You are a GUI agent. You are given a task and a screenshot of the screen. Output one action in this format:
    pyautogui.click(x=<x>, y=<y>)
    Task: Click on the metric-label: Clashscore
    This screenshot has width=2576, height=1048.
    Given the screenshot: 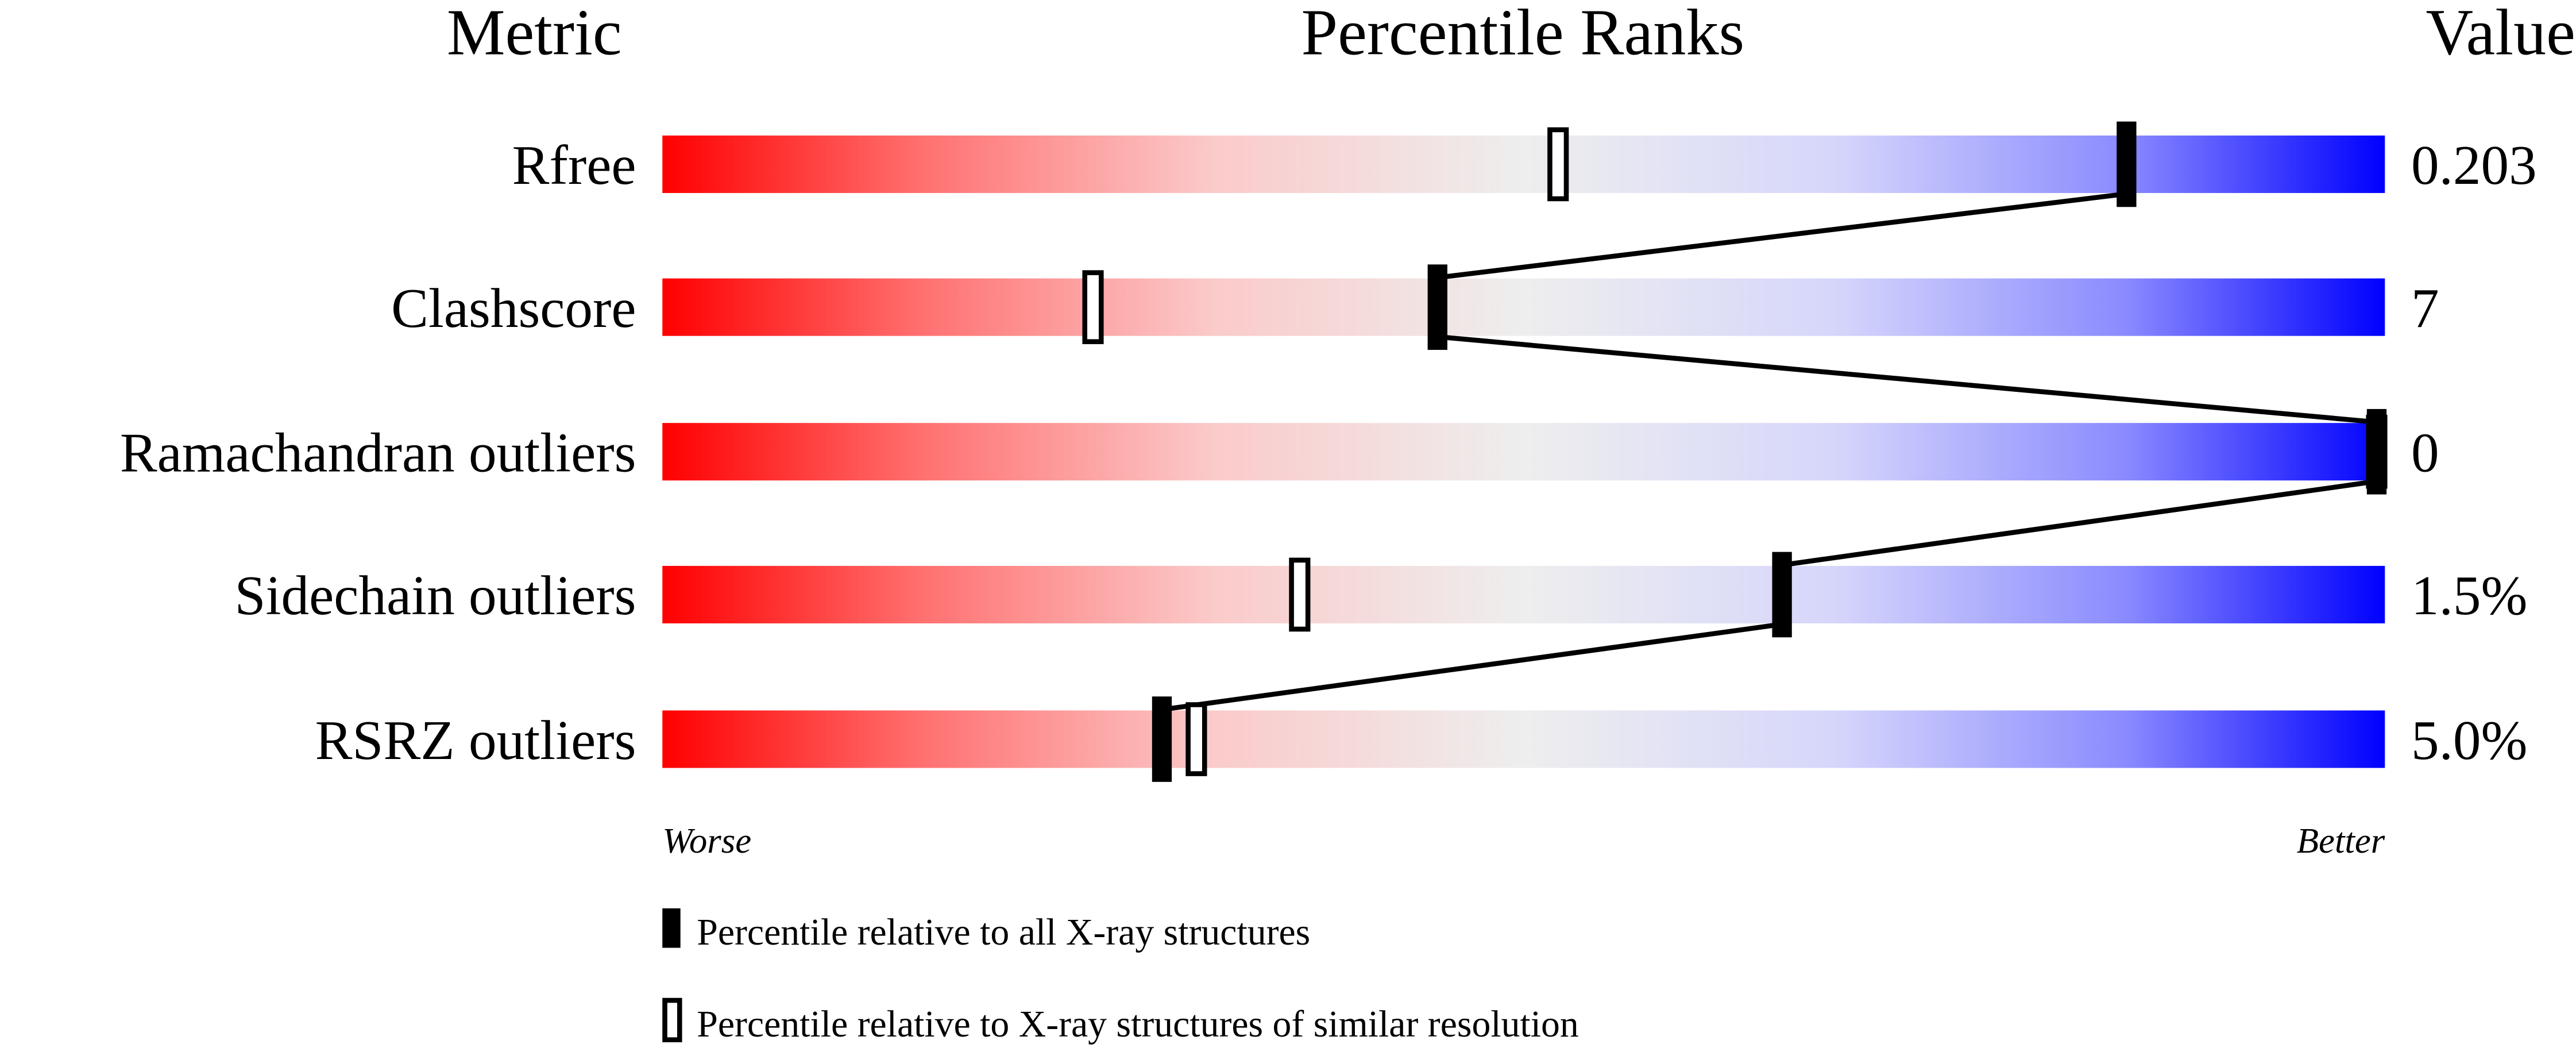 What is the action you would take?
    pyautogui.click(x=513, y=309)
    